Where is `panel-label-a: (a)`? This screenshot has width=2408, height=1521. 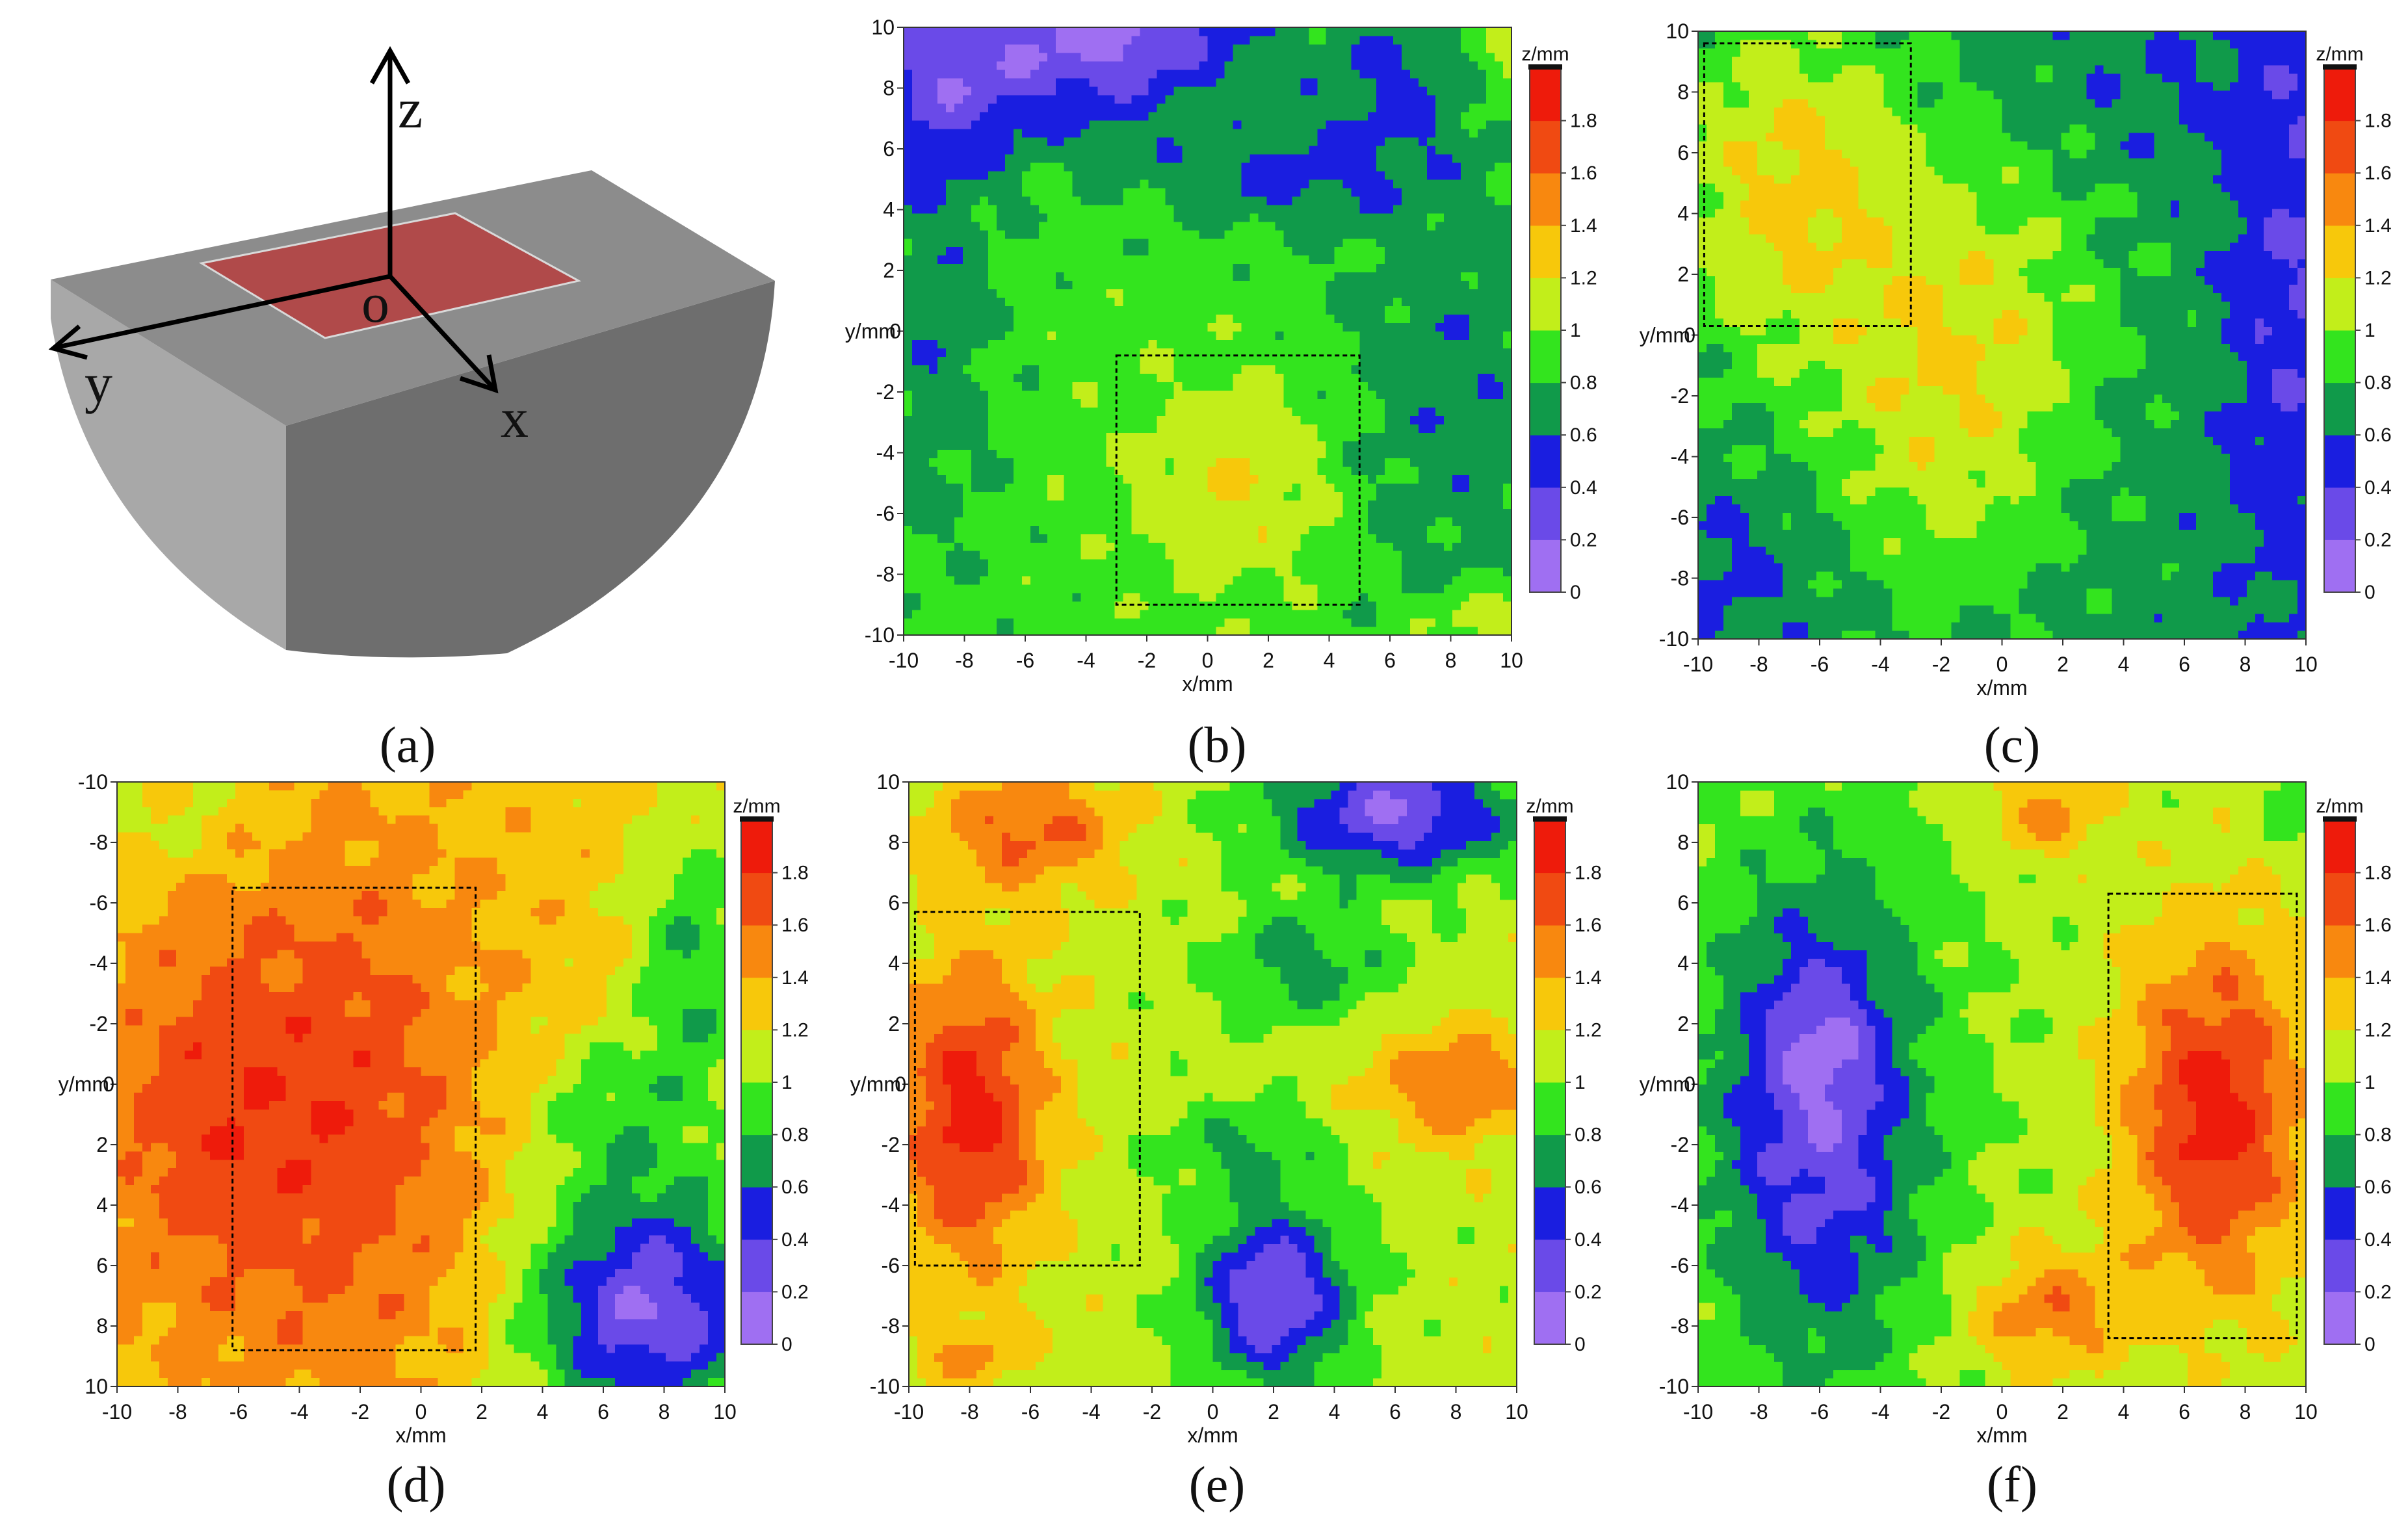
panel-label-a: (a) is located at coordinates (408, 745).